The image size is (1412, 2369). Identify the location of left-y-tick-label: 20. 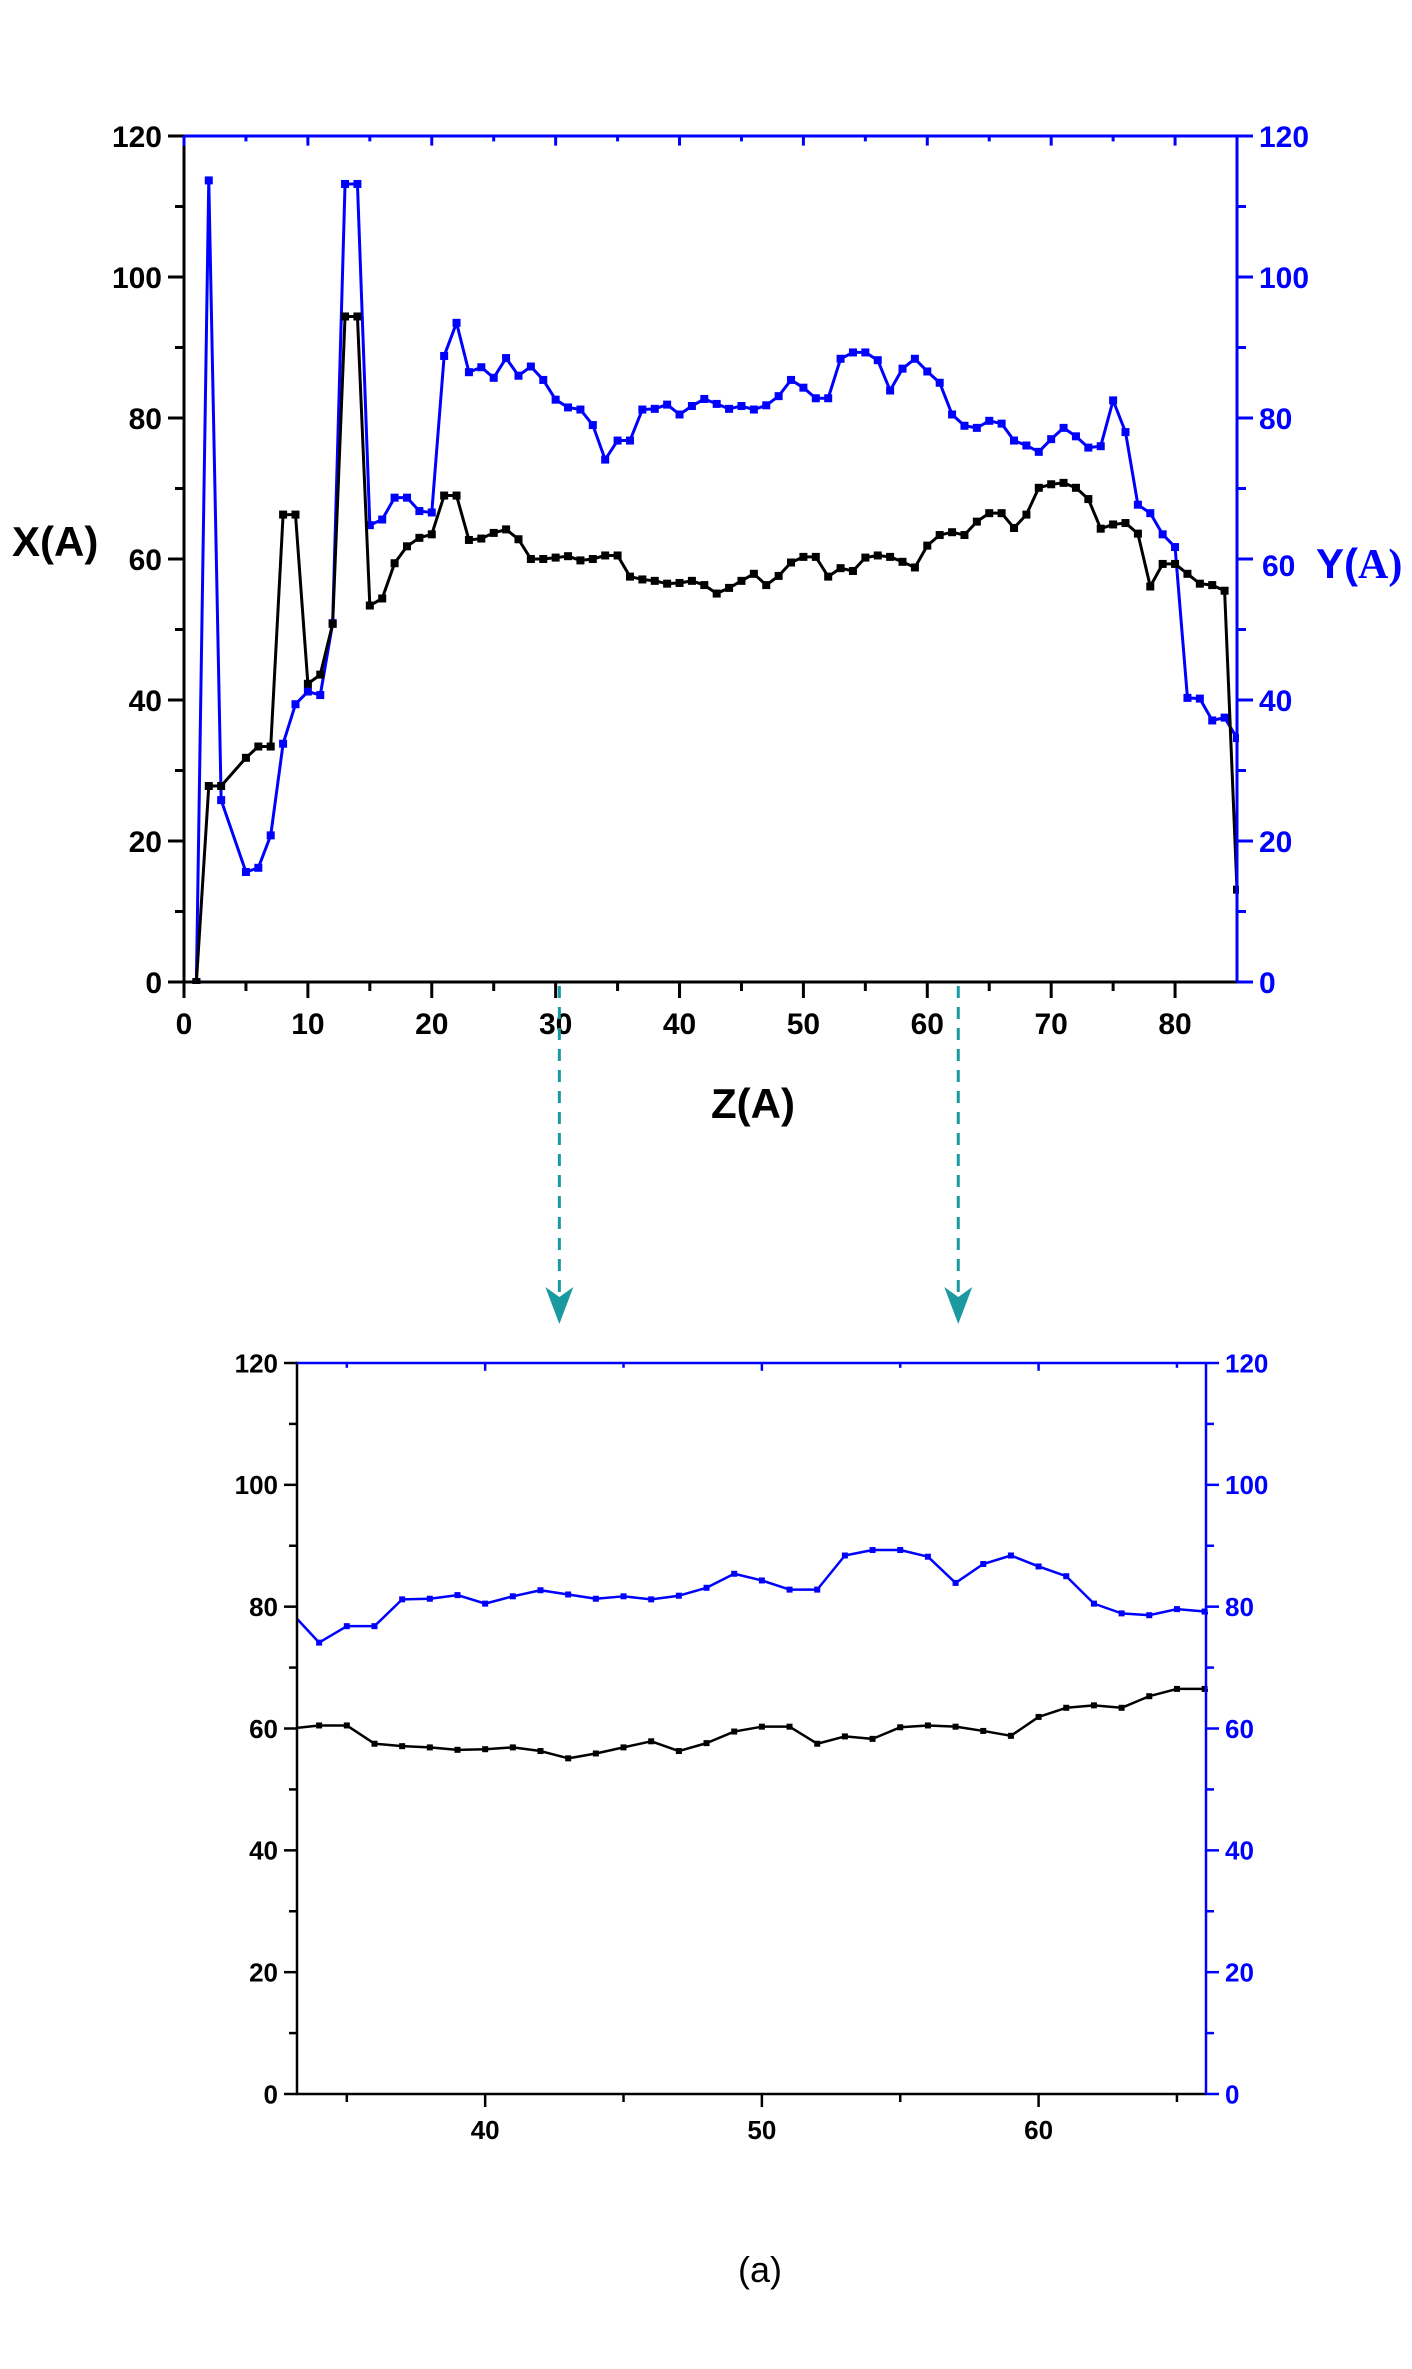
(145, 842).